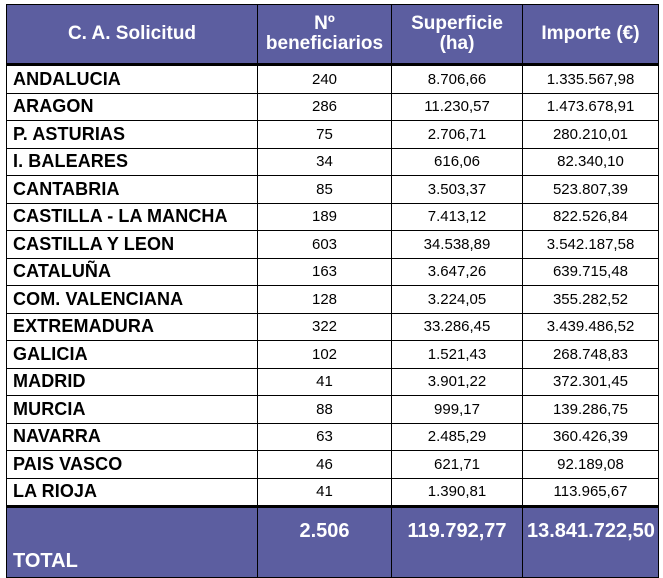 This screenshot has height=578, width=663. Describe the element at coordinates (590, 134) in the screenshot. I see `amount-cell: 280.210,01` at that location.